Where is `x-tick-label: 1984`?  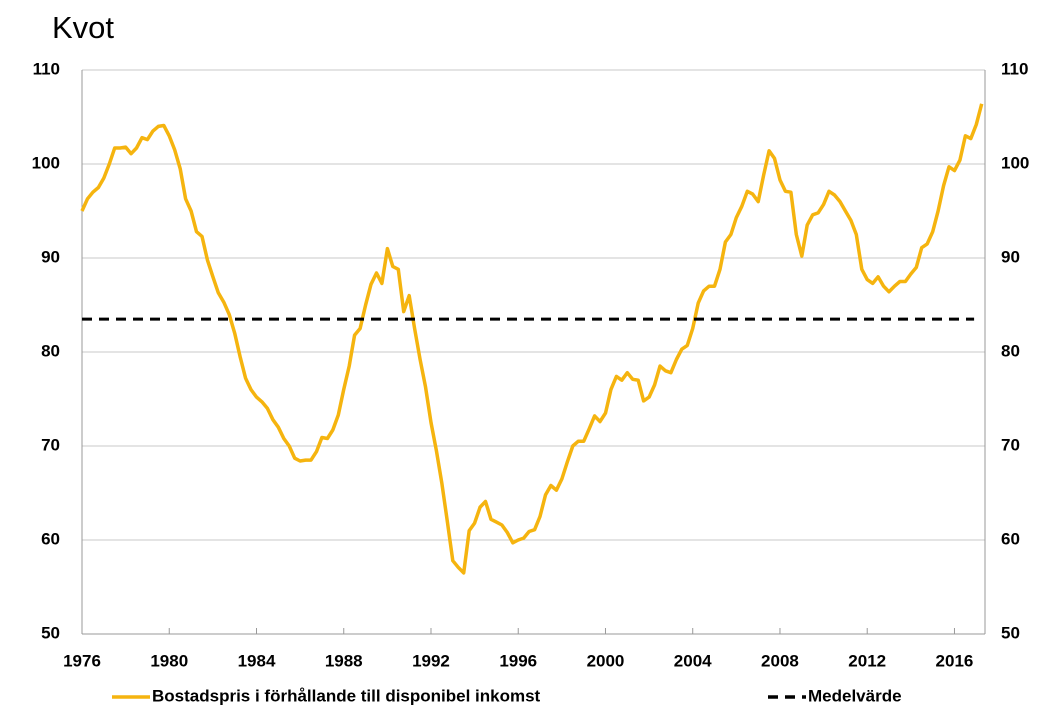
x-tick-label: 1984 is located at coordinates (257, 660).